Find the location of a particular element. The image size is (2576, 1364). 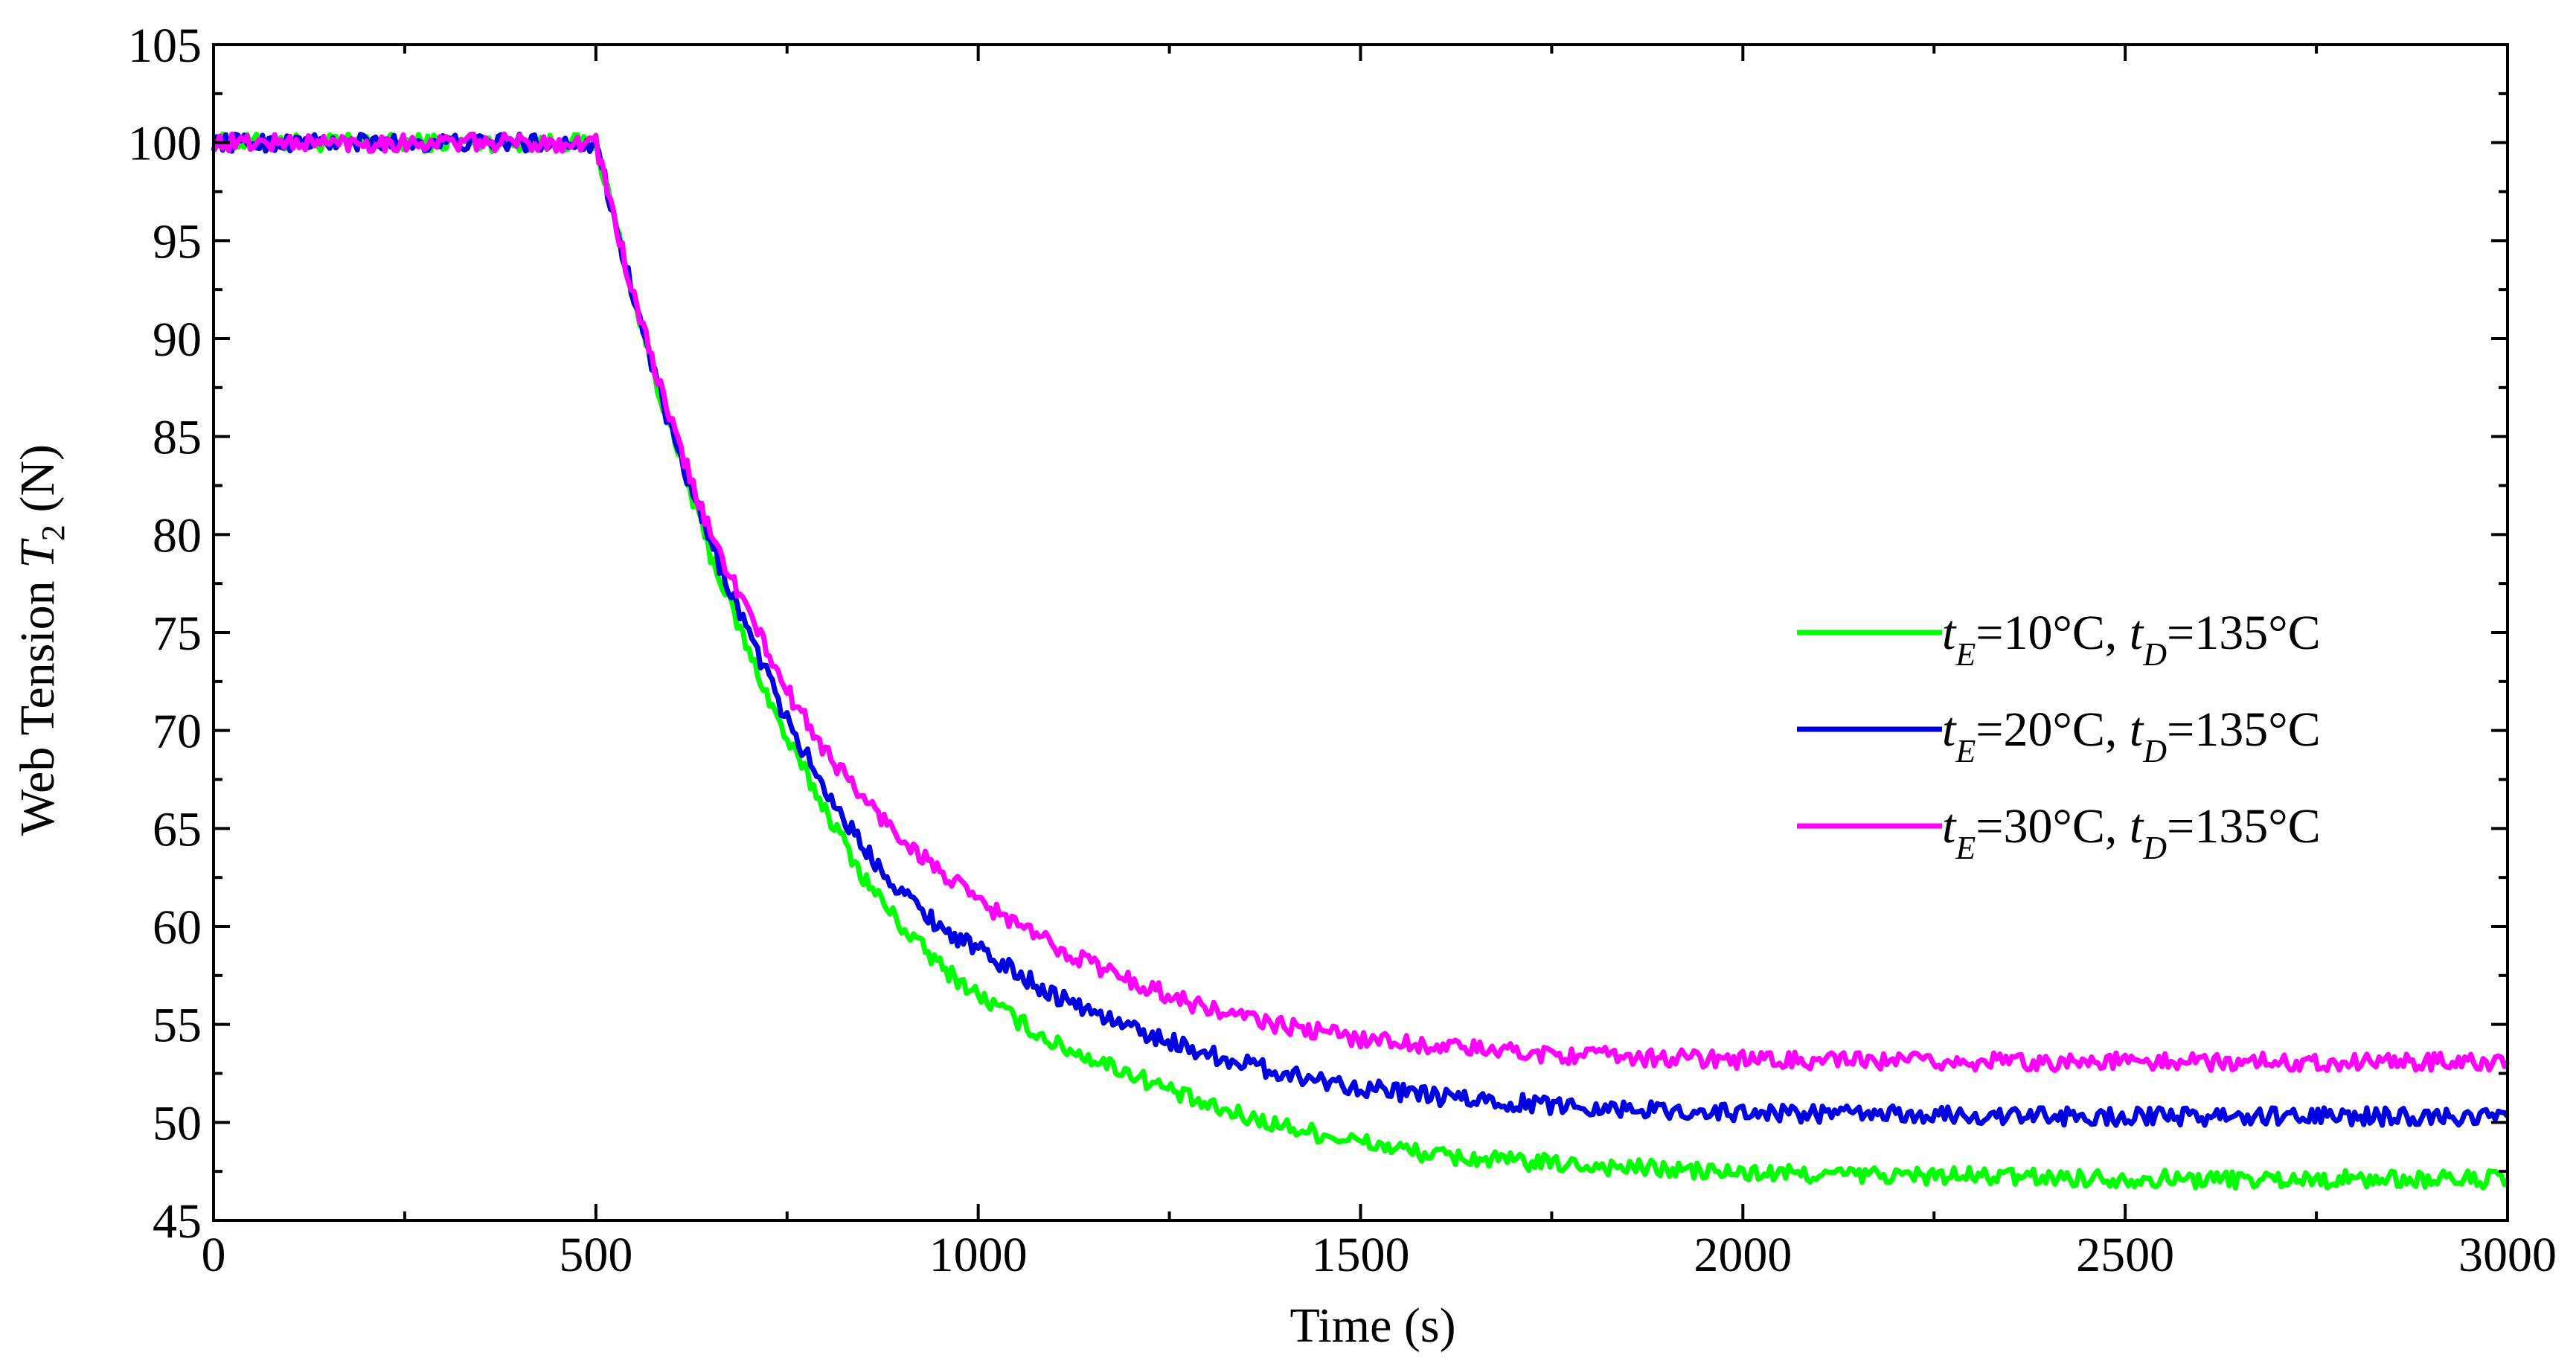

y-tick-label: 105 is located at coordinates (165, 46).